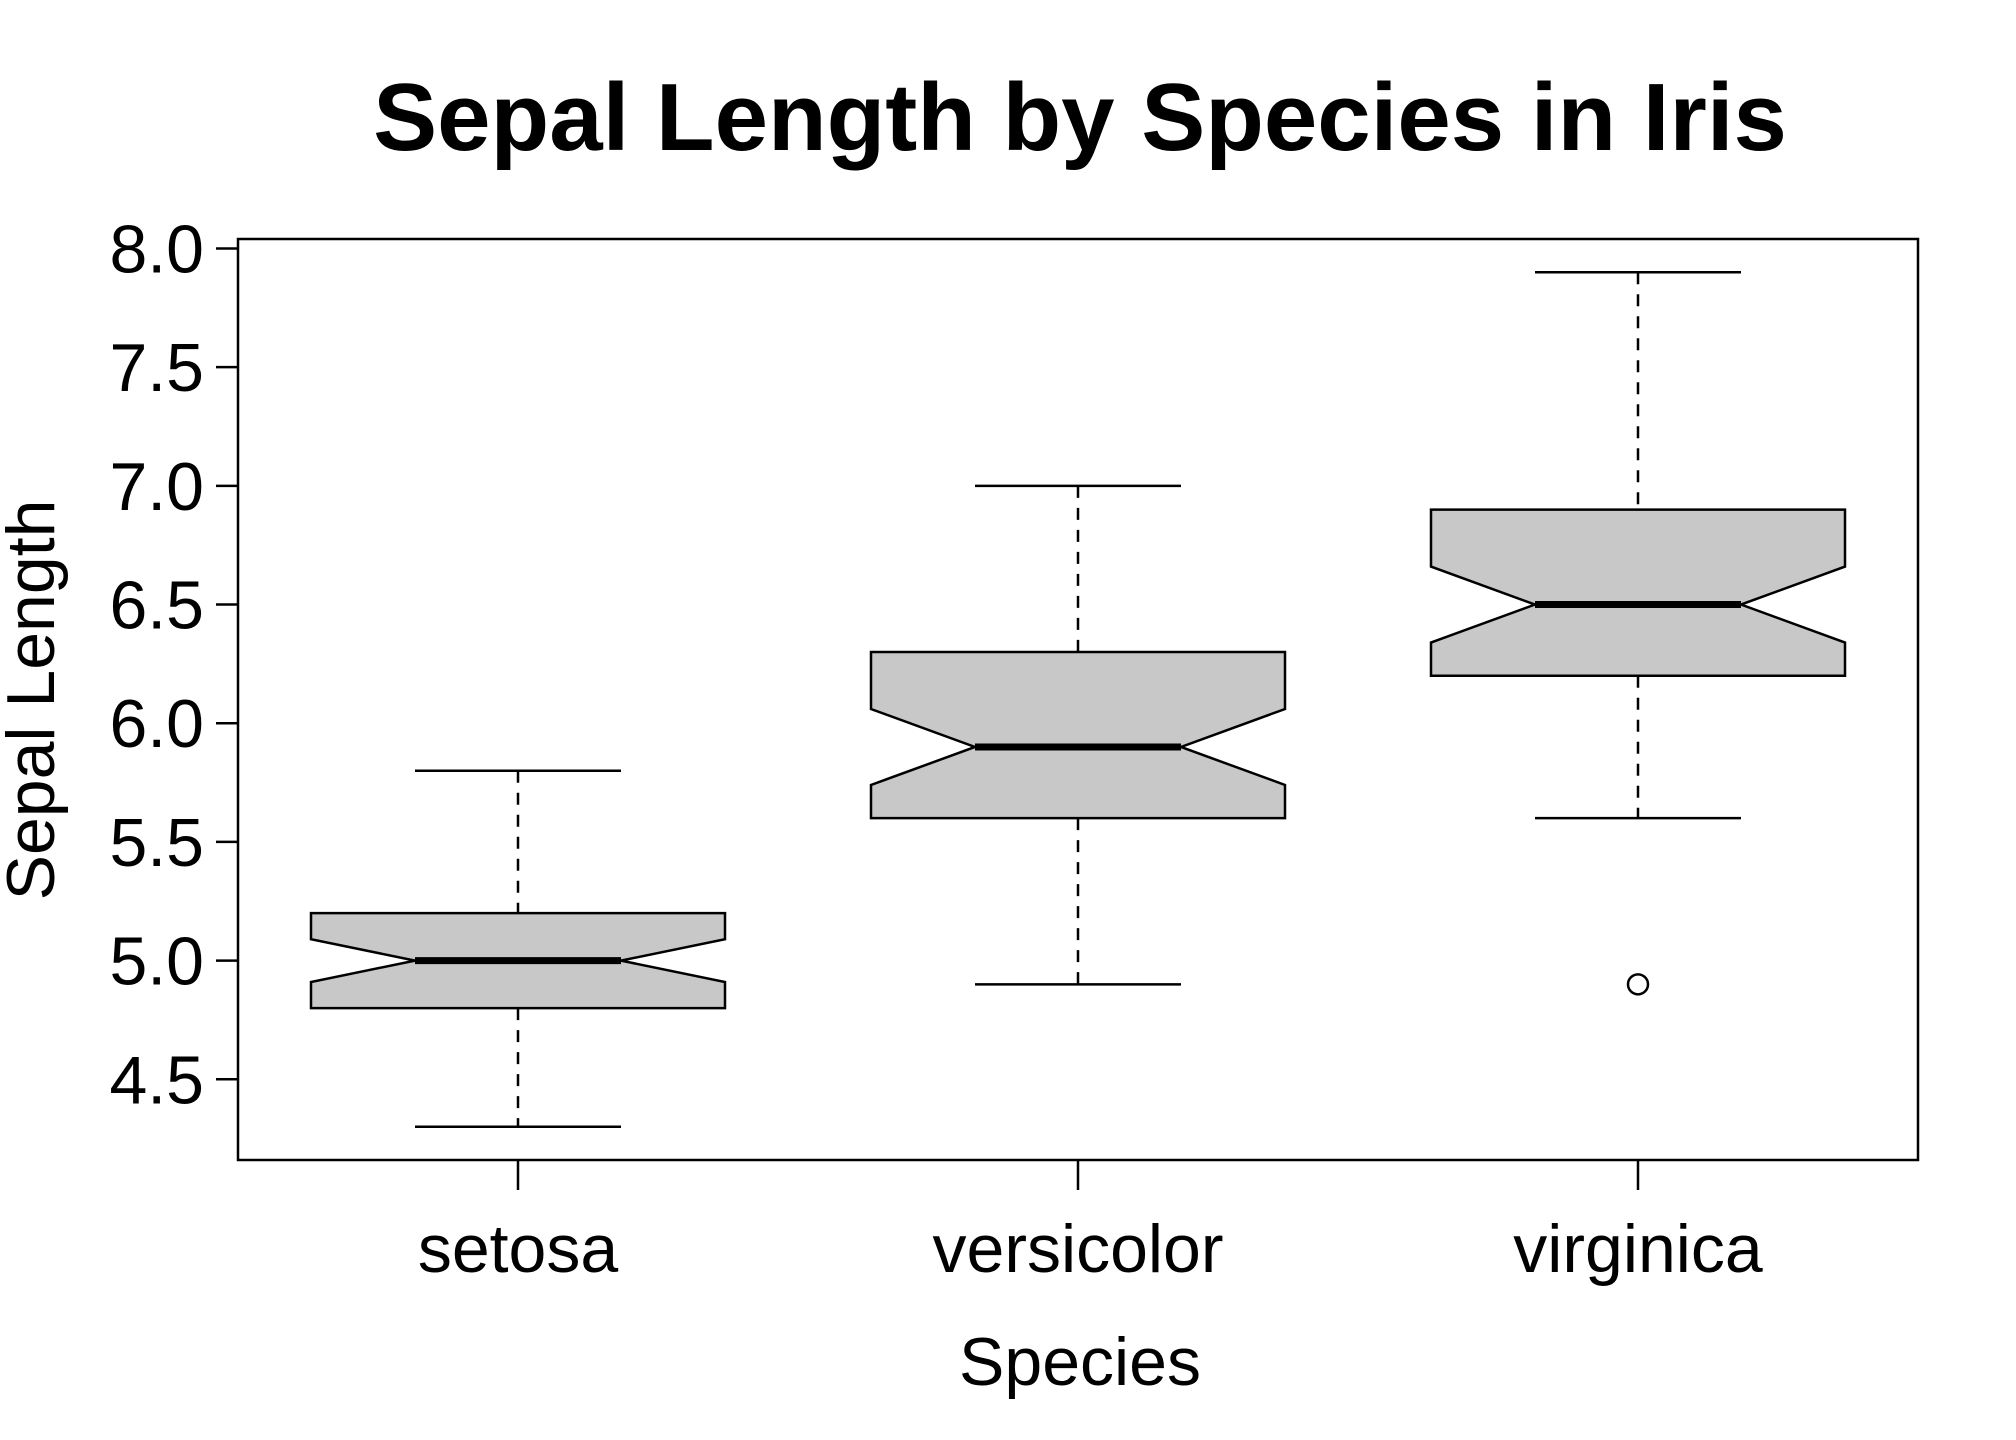 This screenshot has height=1440, width=2016. Describe the element at coordinates (1080, 1362) in the screenshot. I see `x-axis-label: Species` at that location.